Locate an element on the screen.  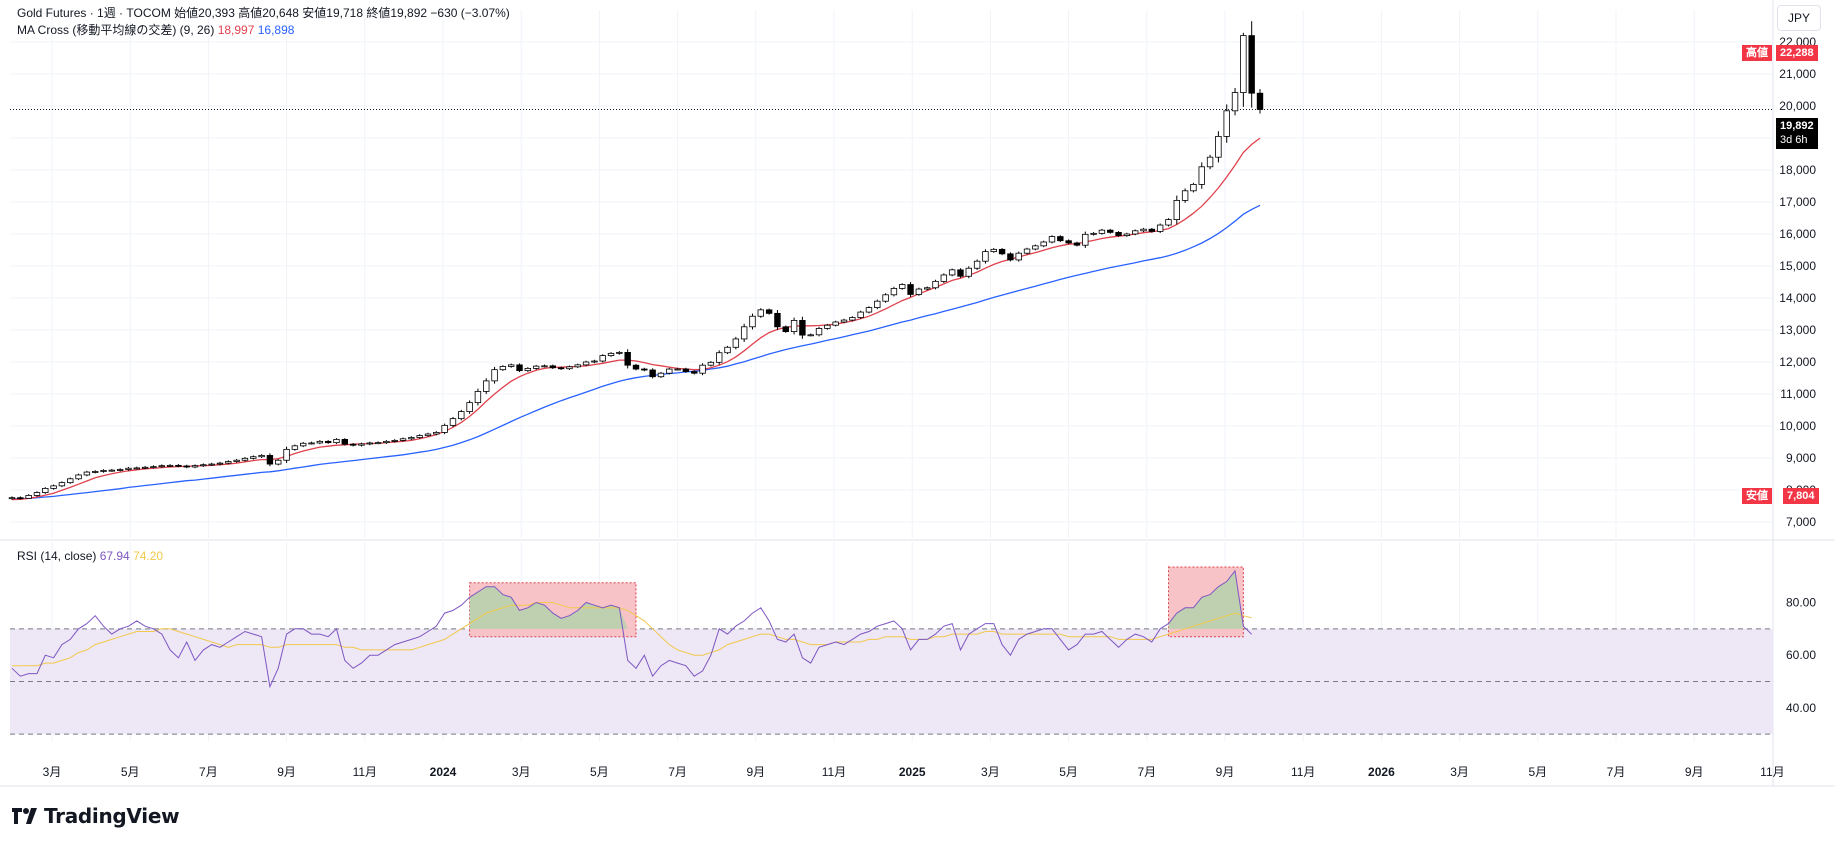
high-value: 20,648 is located at coordinates (280, 13).